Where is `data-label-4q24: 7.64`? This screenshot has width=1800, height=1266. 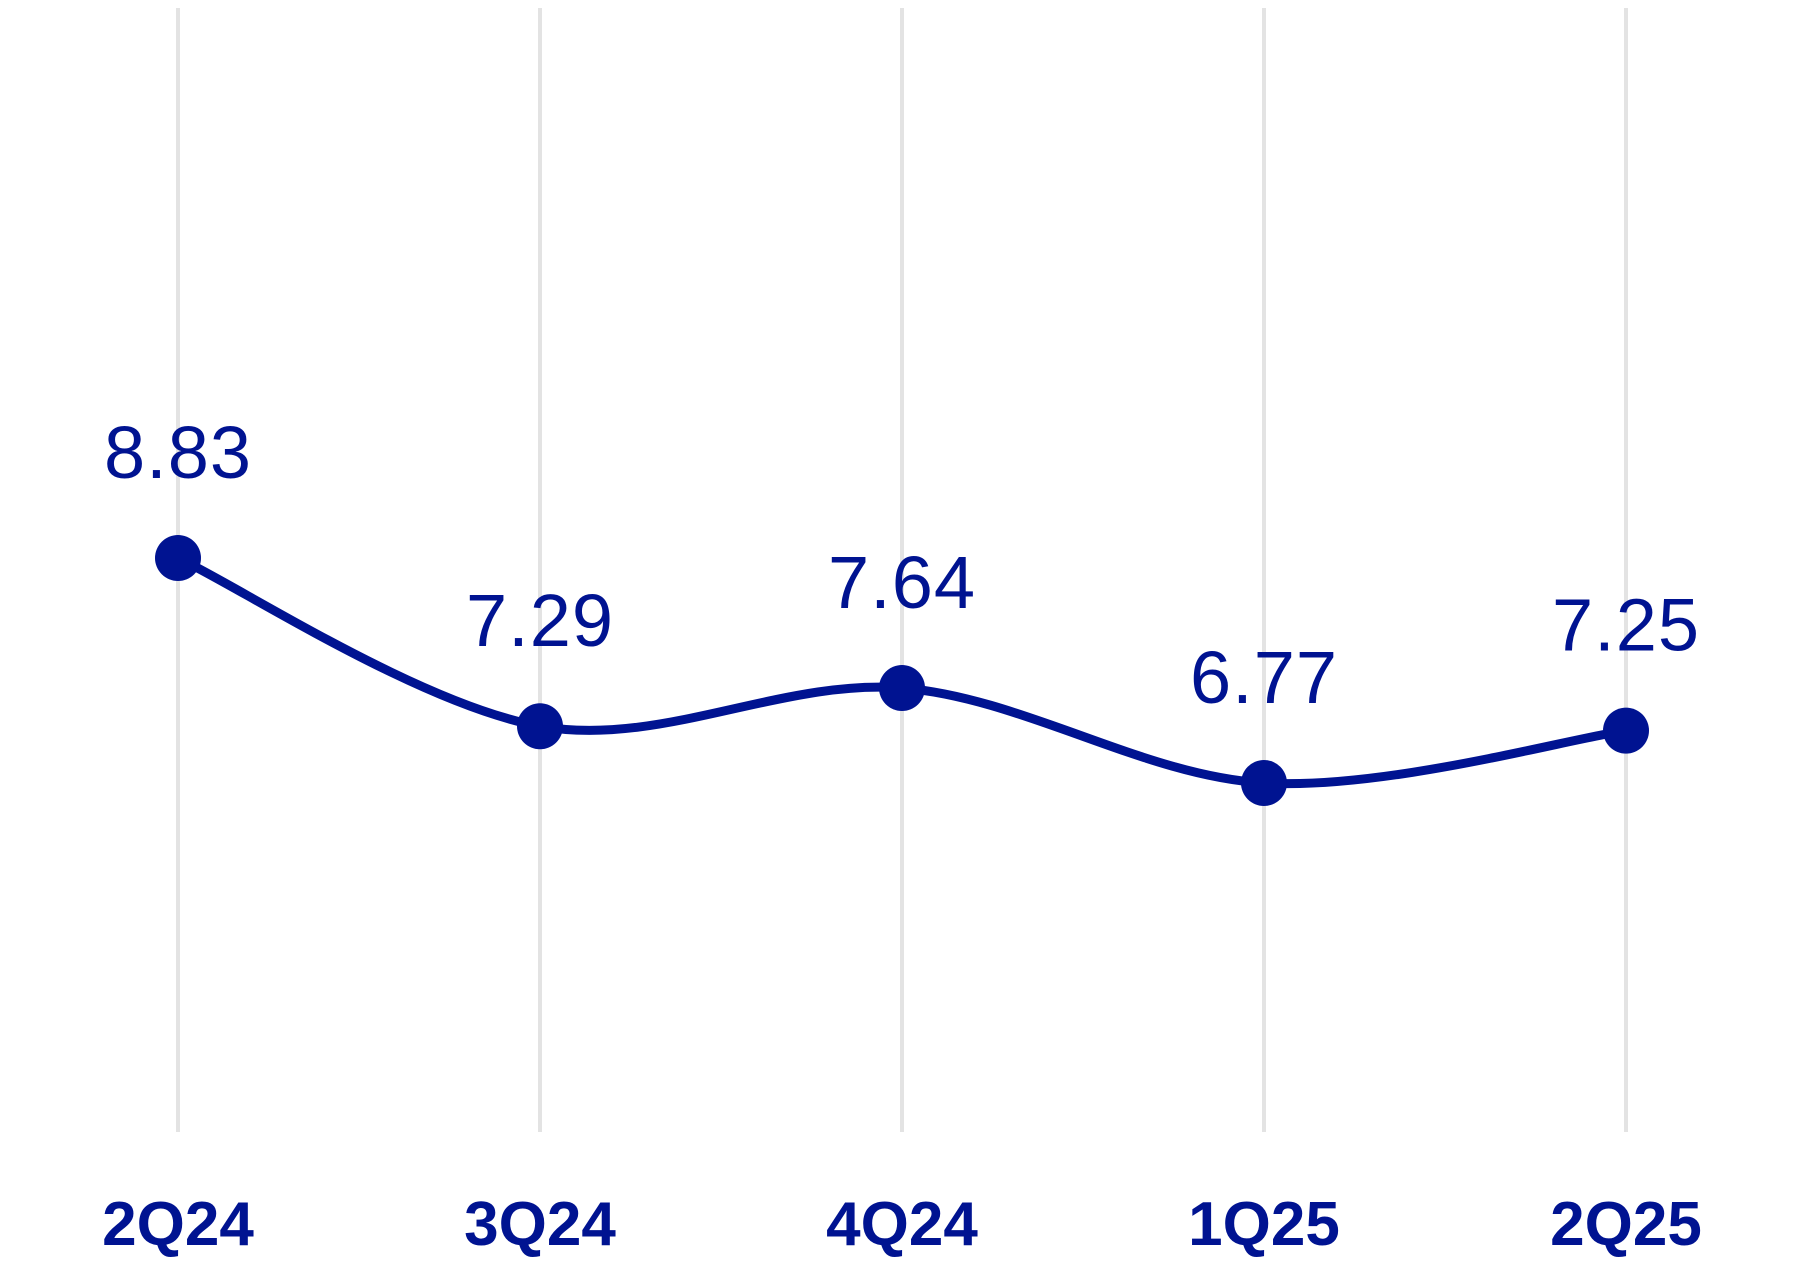
data-label-4q24: 7.64 is located at coordinates (902, 582).